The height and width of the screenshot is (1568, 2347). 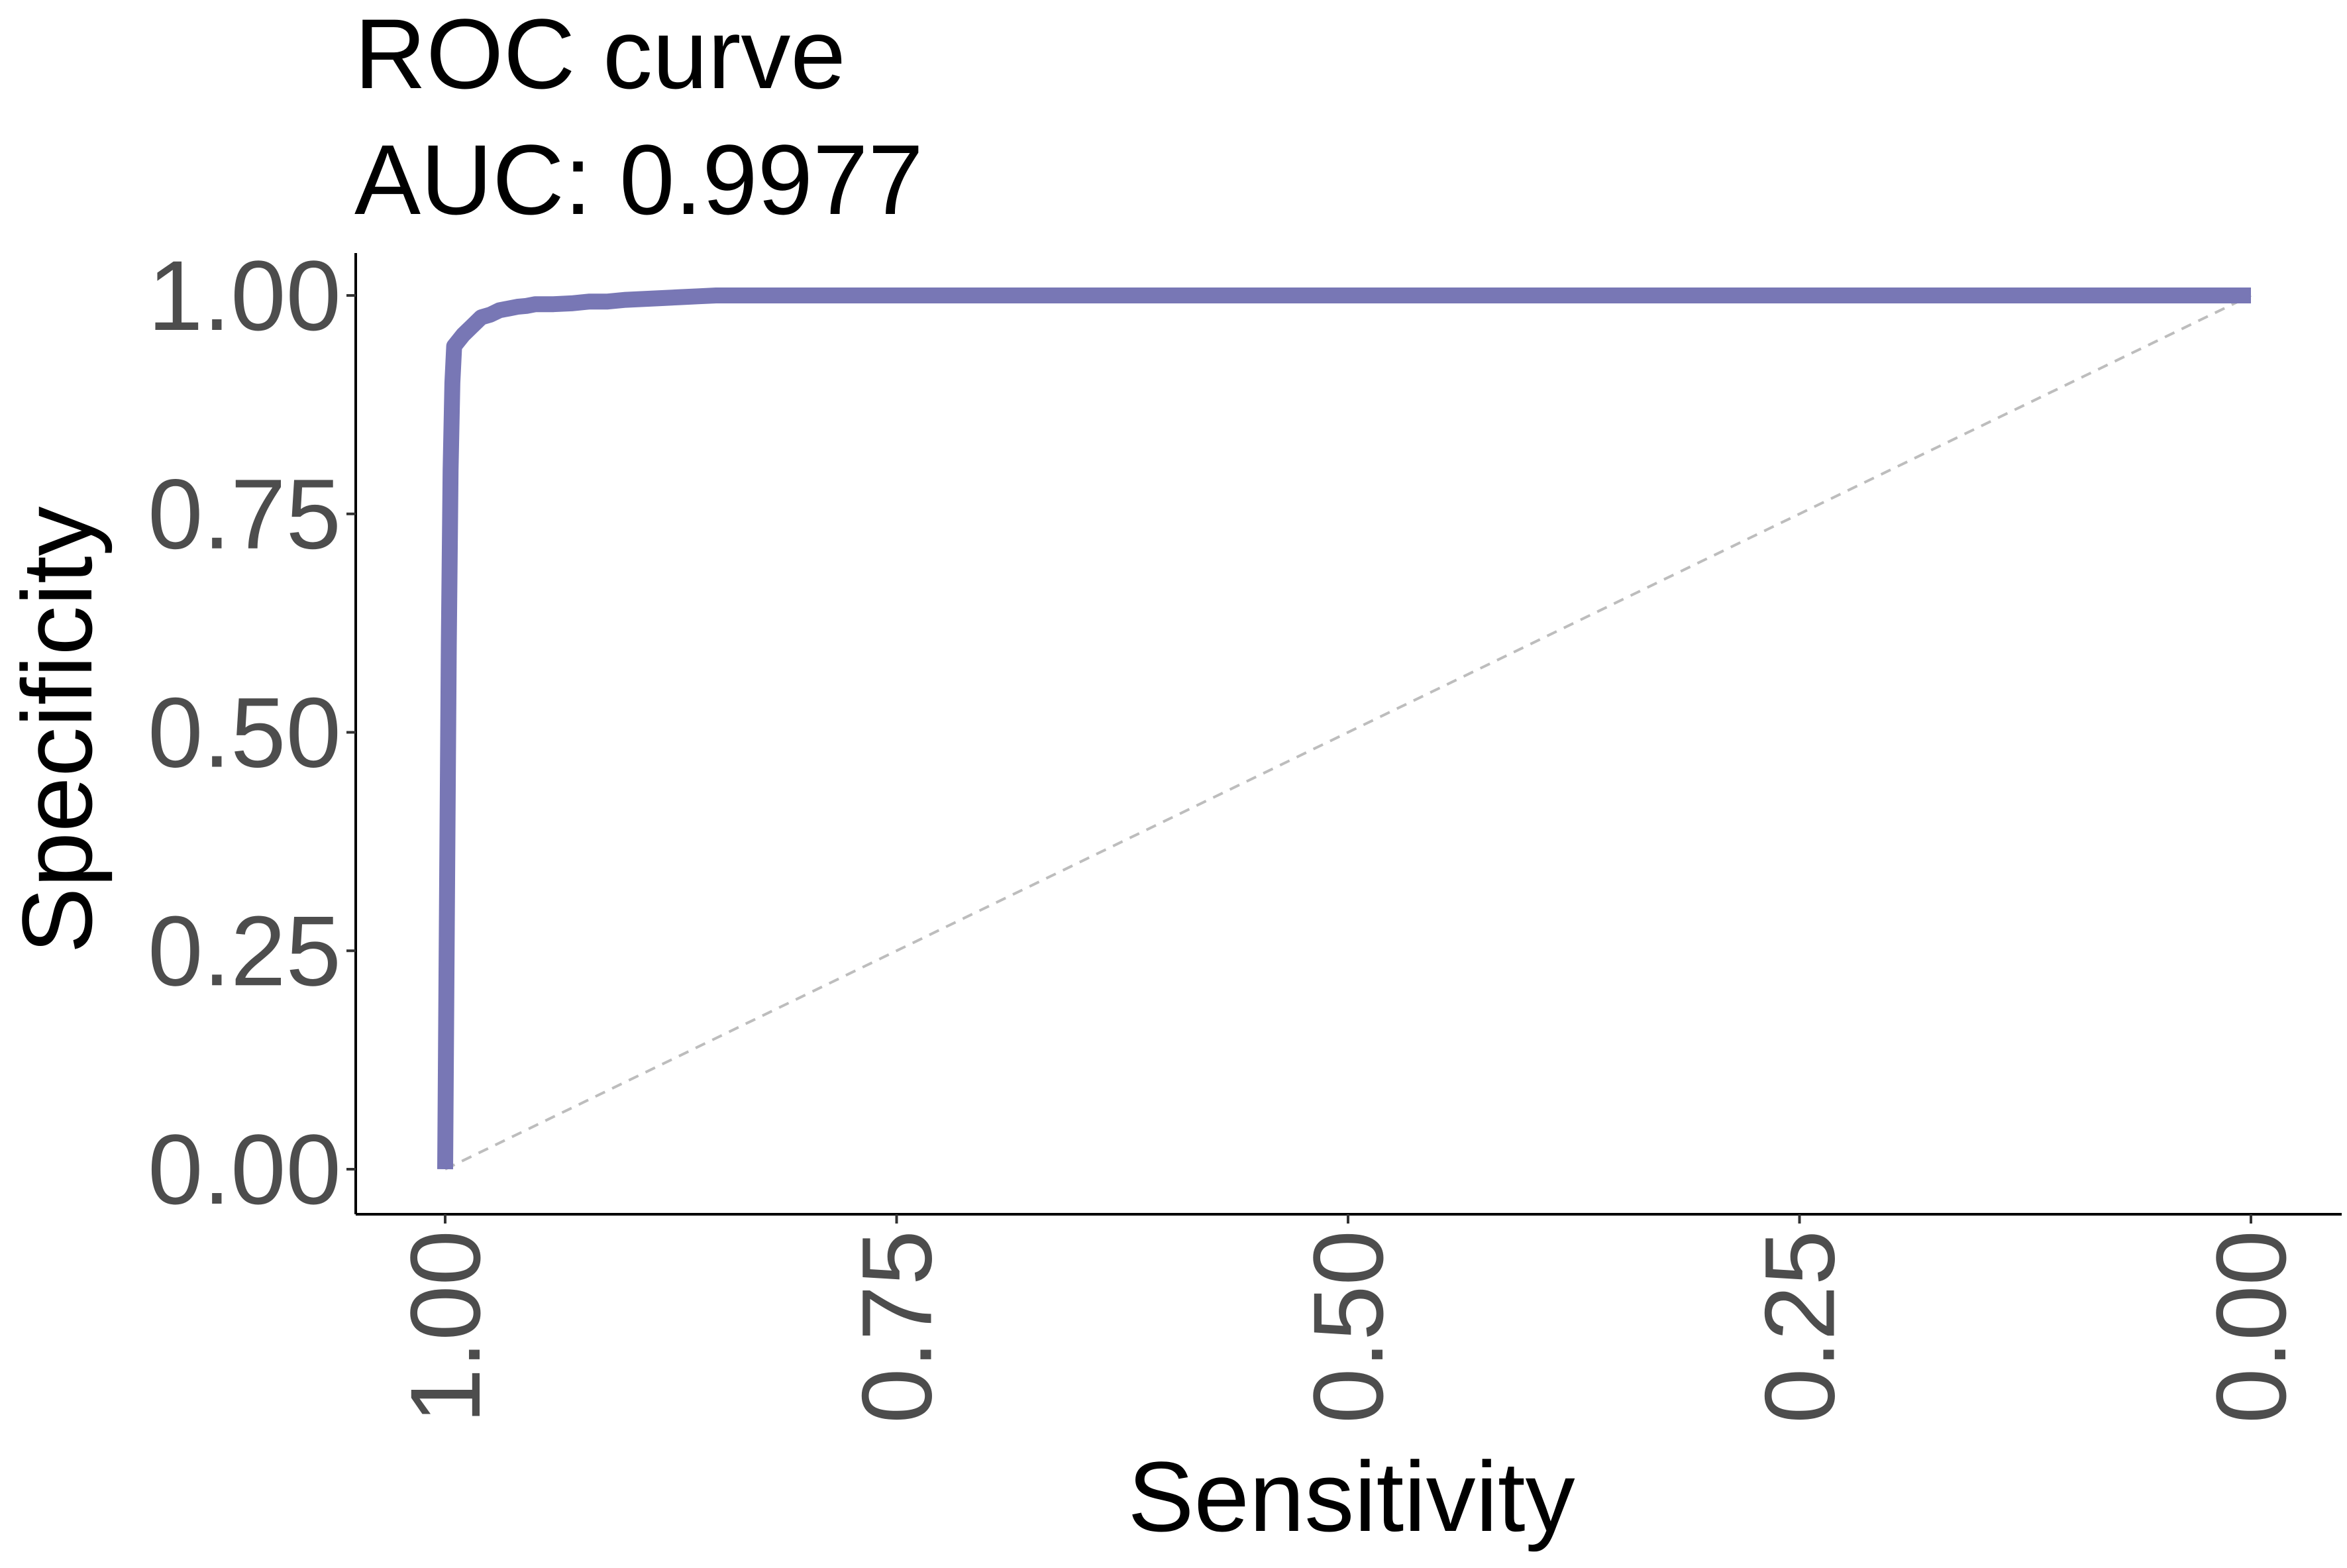 What do you see at coordinates (638, 179) in the screenshot?
I see `chart-subtitle: AUC: 0.9977` at bounding box center [638, 179].